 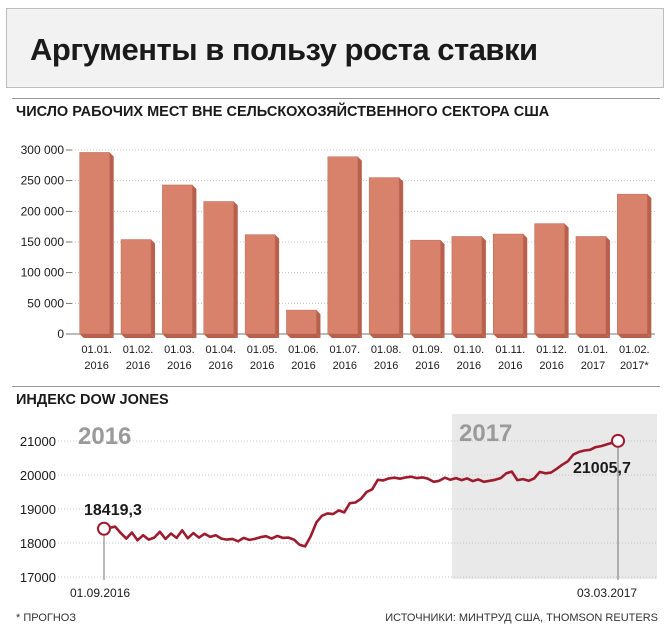 What do you see at coordinates (43, 242) in the screenshot?
I see `bar-ytick-label: 150 000` at bounding box center [43, 242].